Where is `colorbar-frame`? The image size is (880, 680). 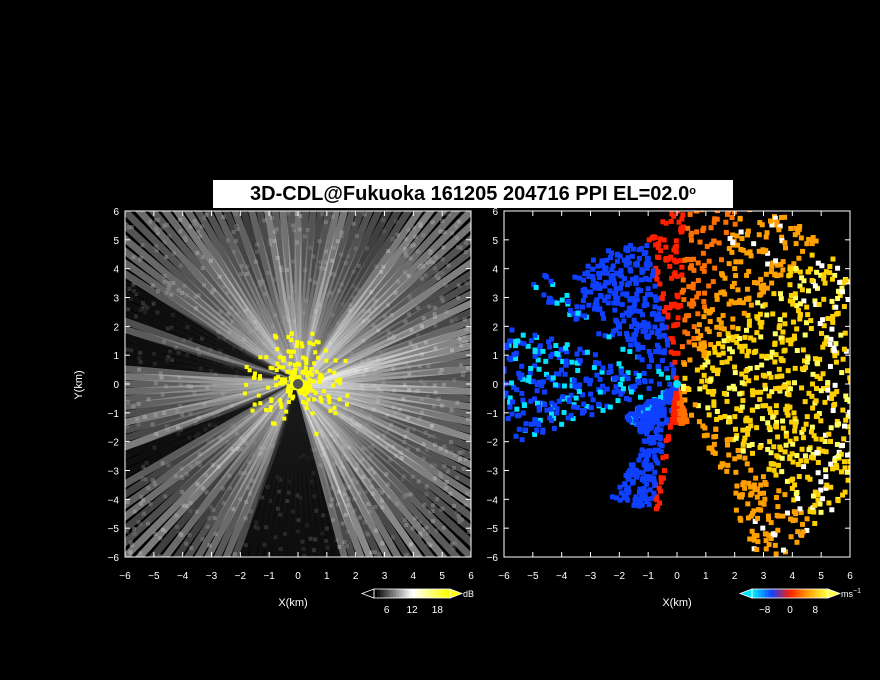
colorbar-frame is located at coordinates (790, 593).